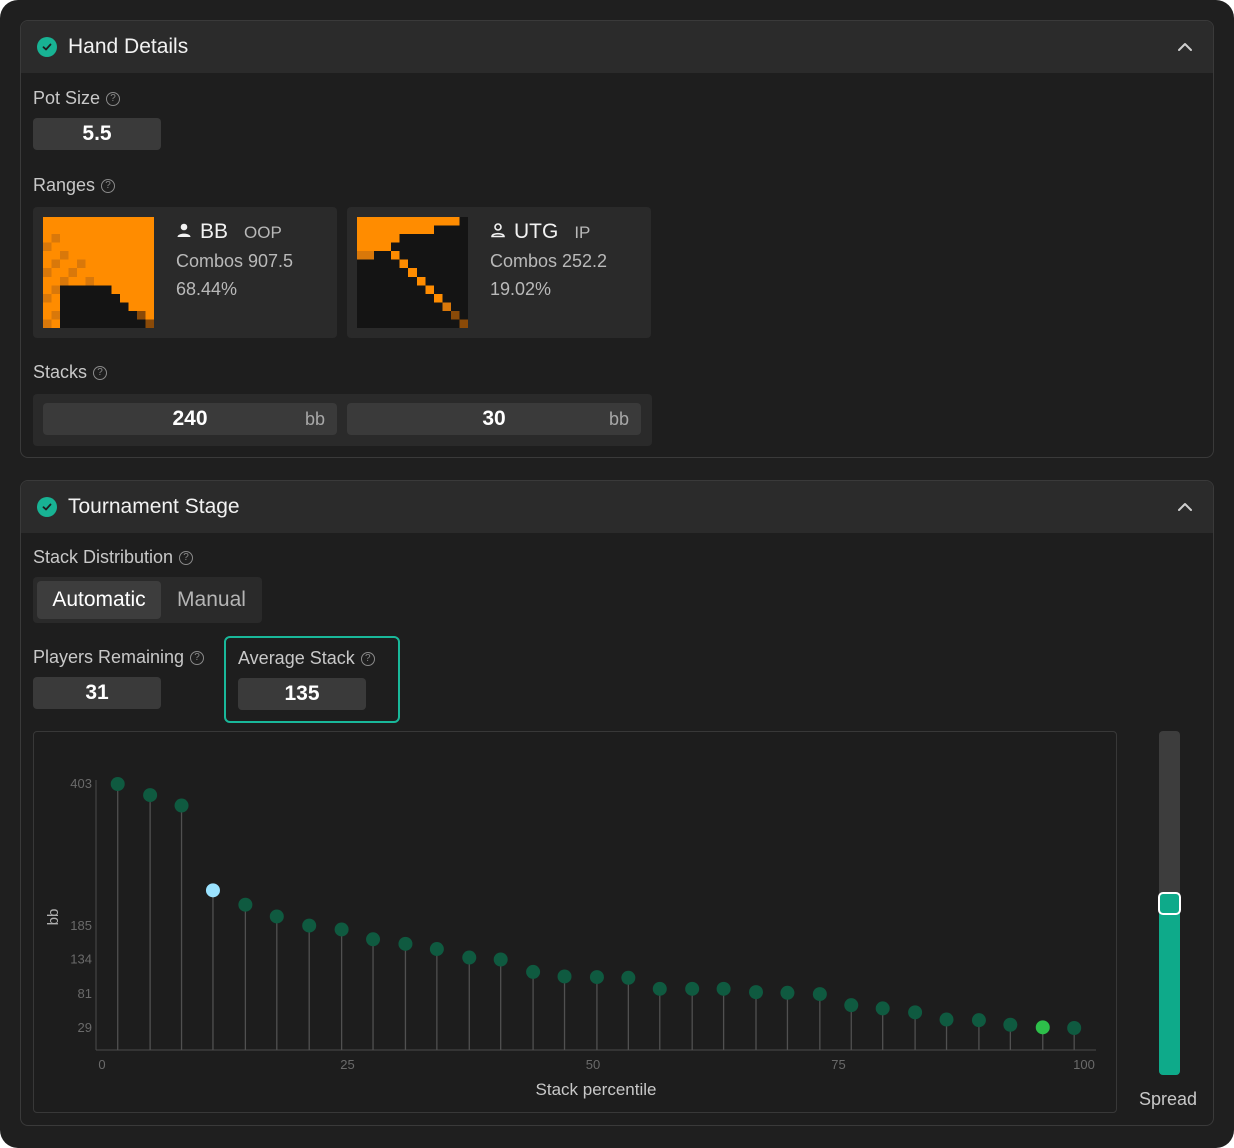  I want to click on ranges-label-text: Ranges, so click(64, 185).